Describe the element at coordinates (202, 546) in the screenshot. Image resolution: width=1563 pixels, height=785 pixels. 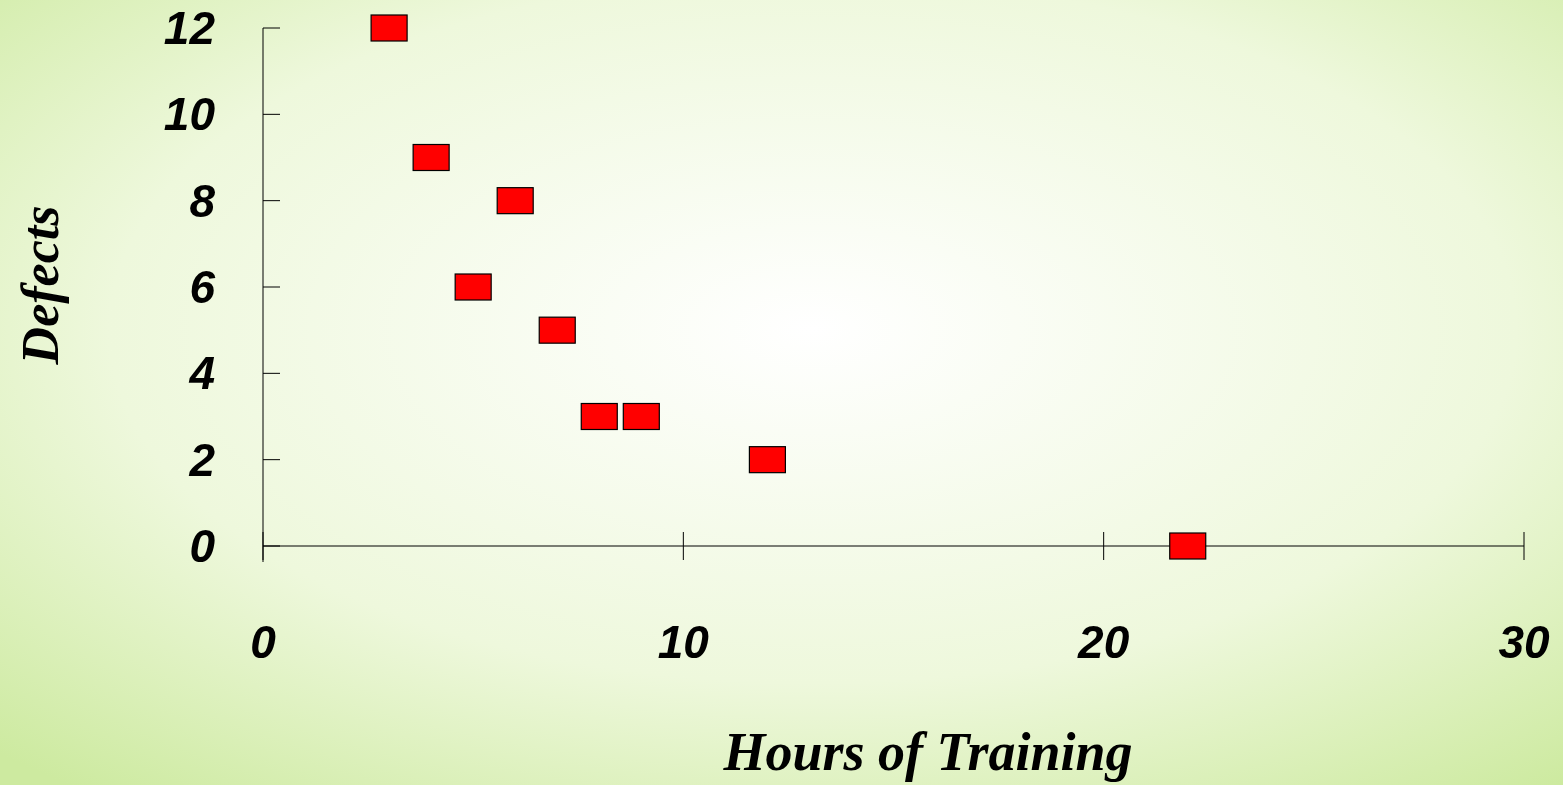
I see `y-tick-label: 0` at that location.